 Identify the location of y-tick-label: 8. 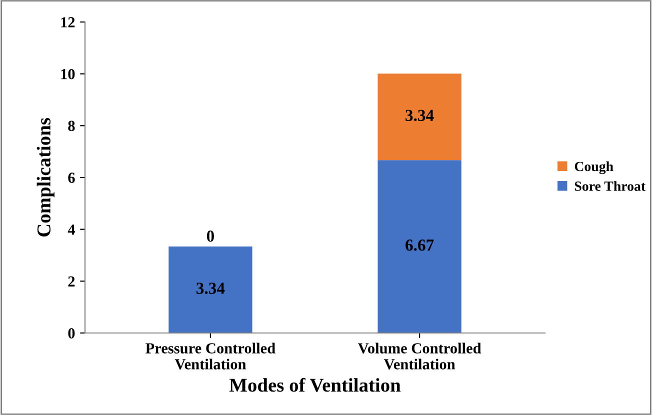
(71, 126).